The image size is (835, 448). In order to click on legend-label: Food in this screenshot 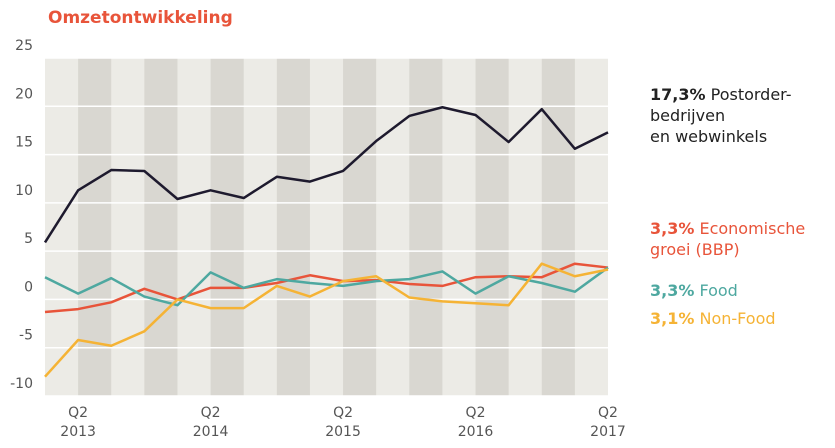, I will do `click(718, 290)`.